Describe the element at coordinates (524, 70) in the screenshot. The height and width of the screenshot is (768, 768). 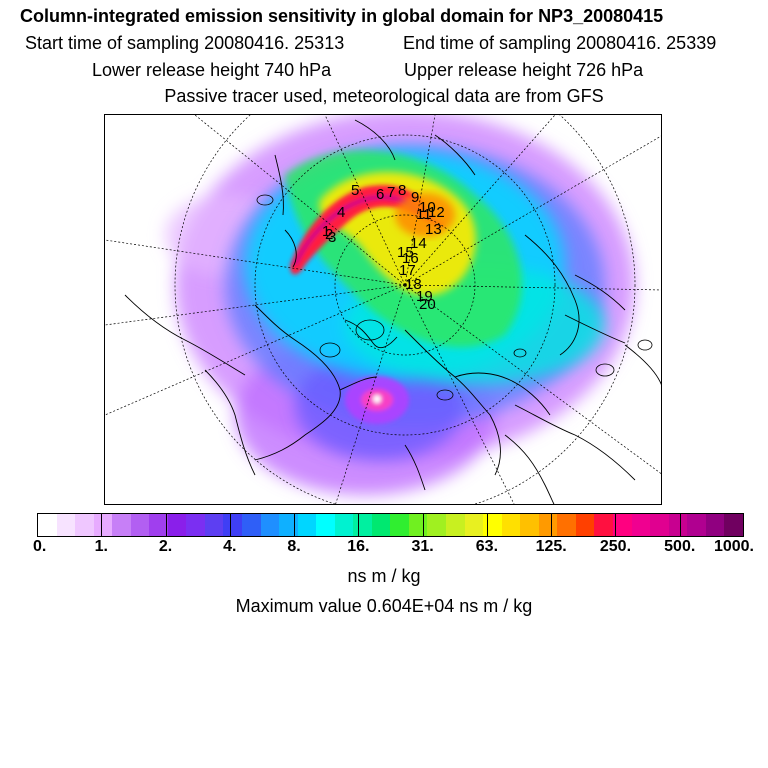
I see `upper-release-height-label: Upper release height 726 hPa` at that location.